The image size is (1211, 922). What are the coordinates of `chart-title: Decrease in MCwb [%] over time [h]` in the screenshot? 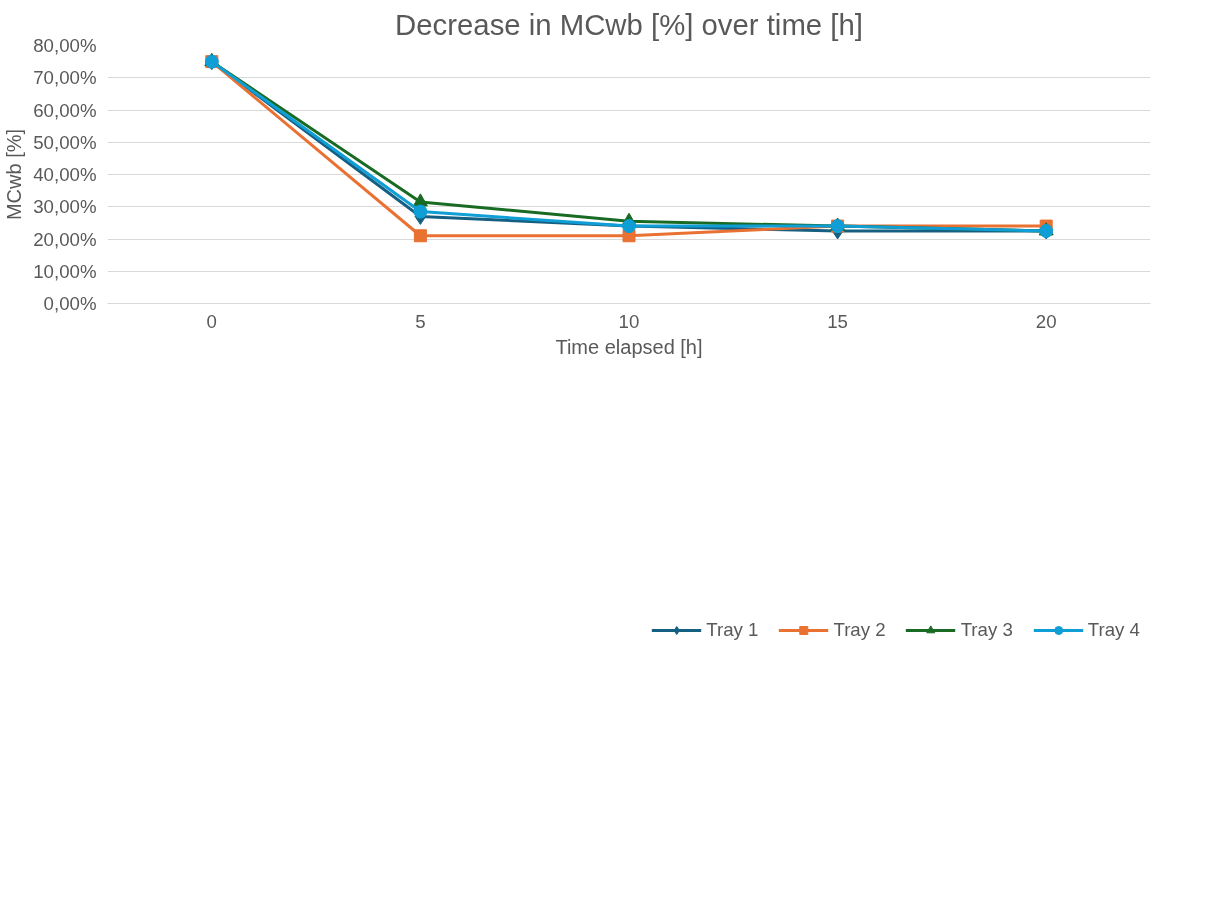 It's located at (629, 24).